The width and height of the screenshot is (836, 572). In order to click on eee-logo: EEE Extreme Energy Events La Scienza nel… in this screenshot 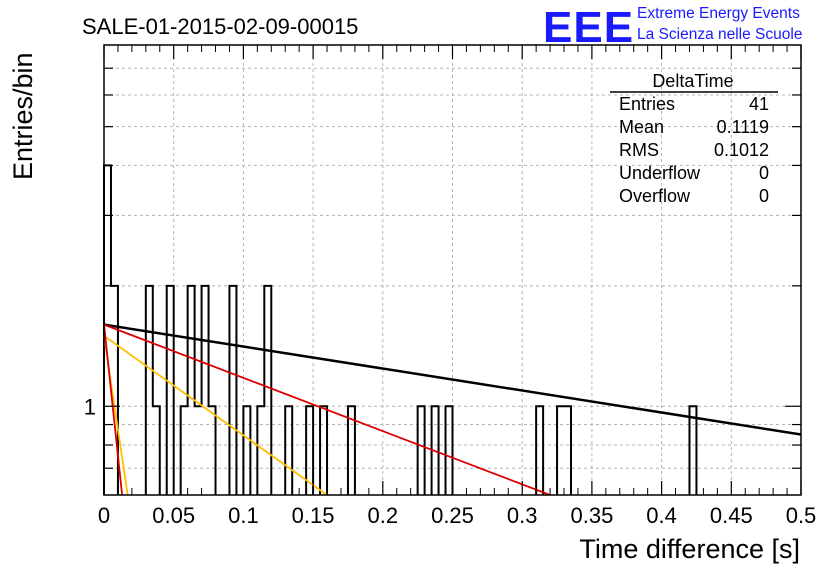, I will do `click(672, 27)`.